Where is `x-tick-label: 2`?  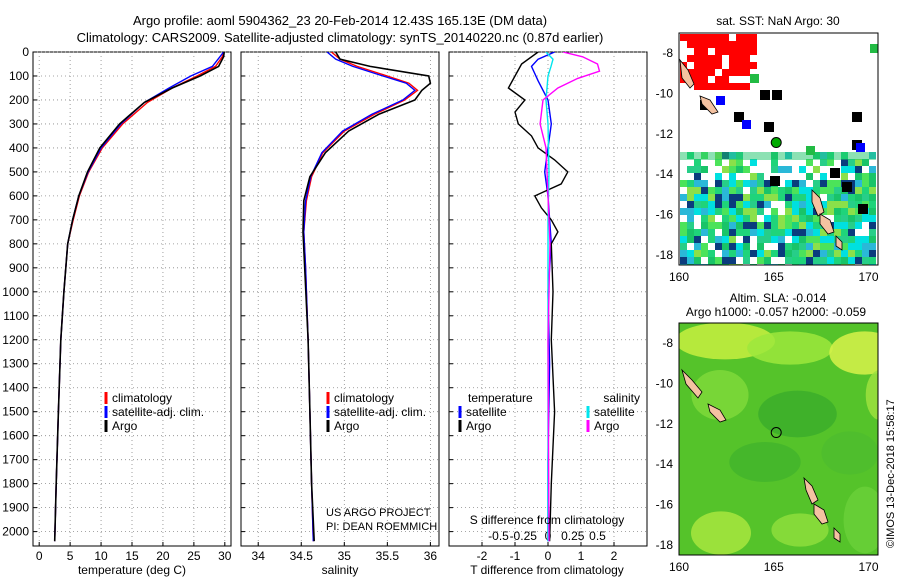 x-tick-label: 2 is located at coordinates (614, 556).